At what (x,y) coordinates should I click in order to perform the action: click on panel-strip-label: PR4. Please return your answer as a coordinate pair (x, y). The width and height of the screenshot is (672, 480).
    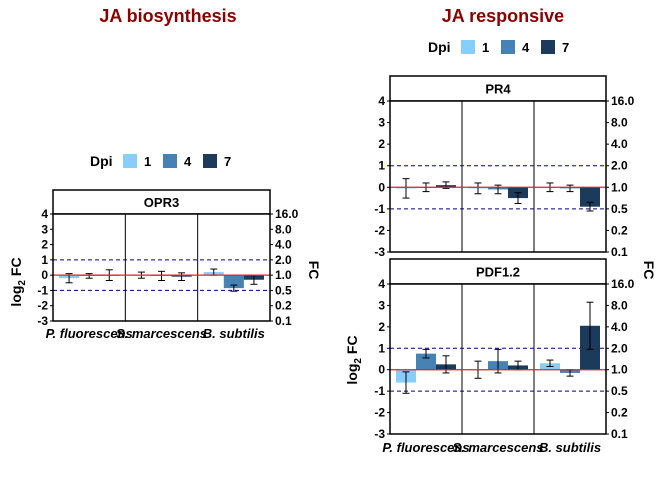
    Looking at the image, I should click on (498, 89).